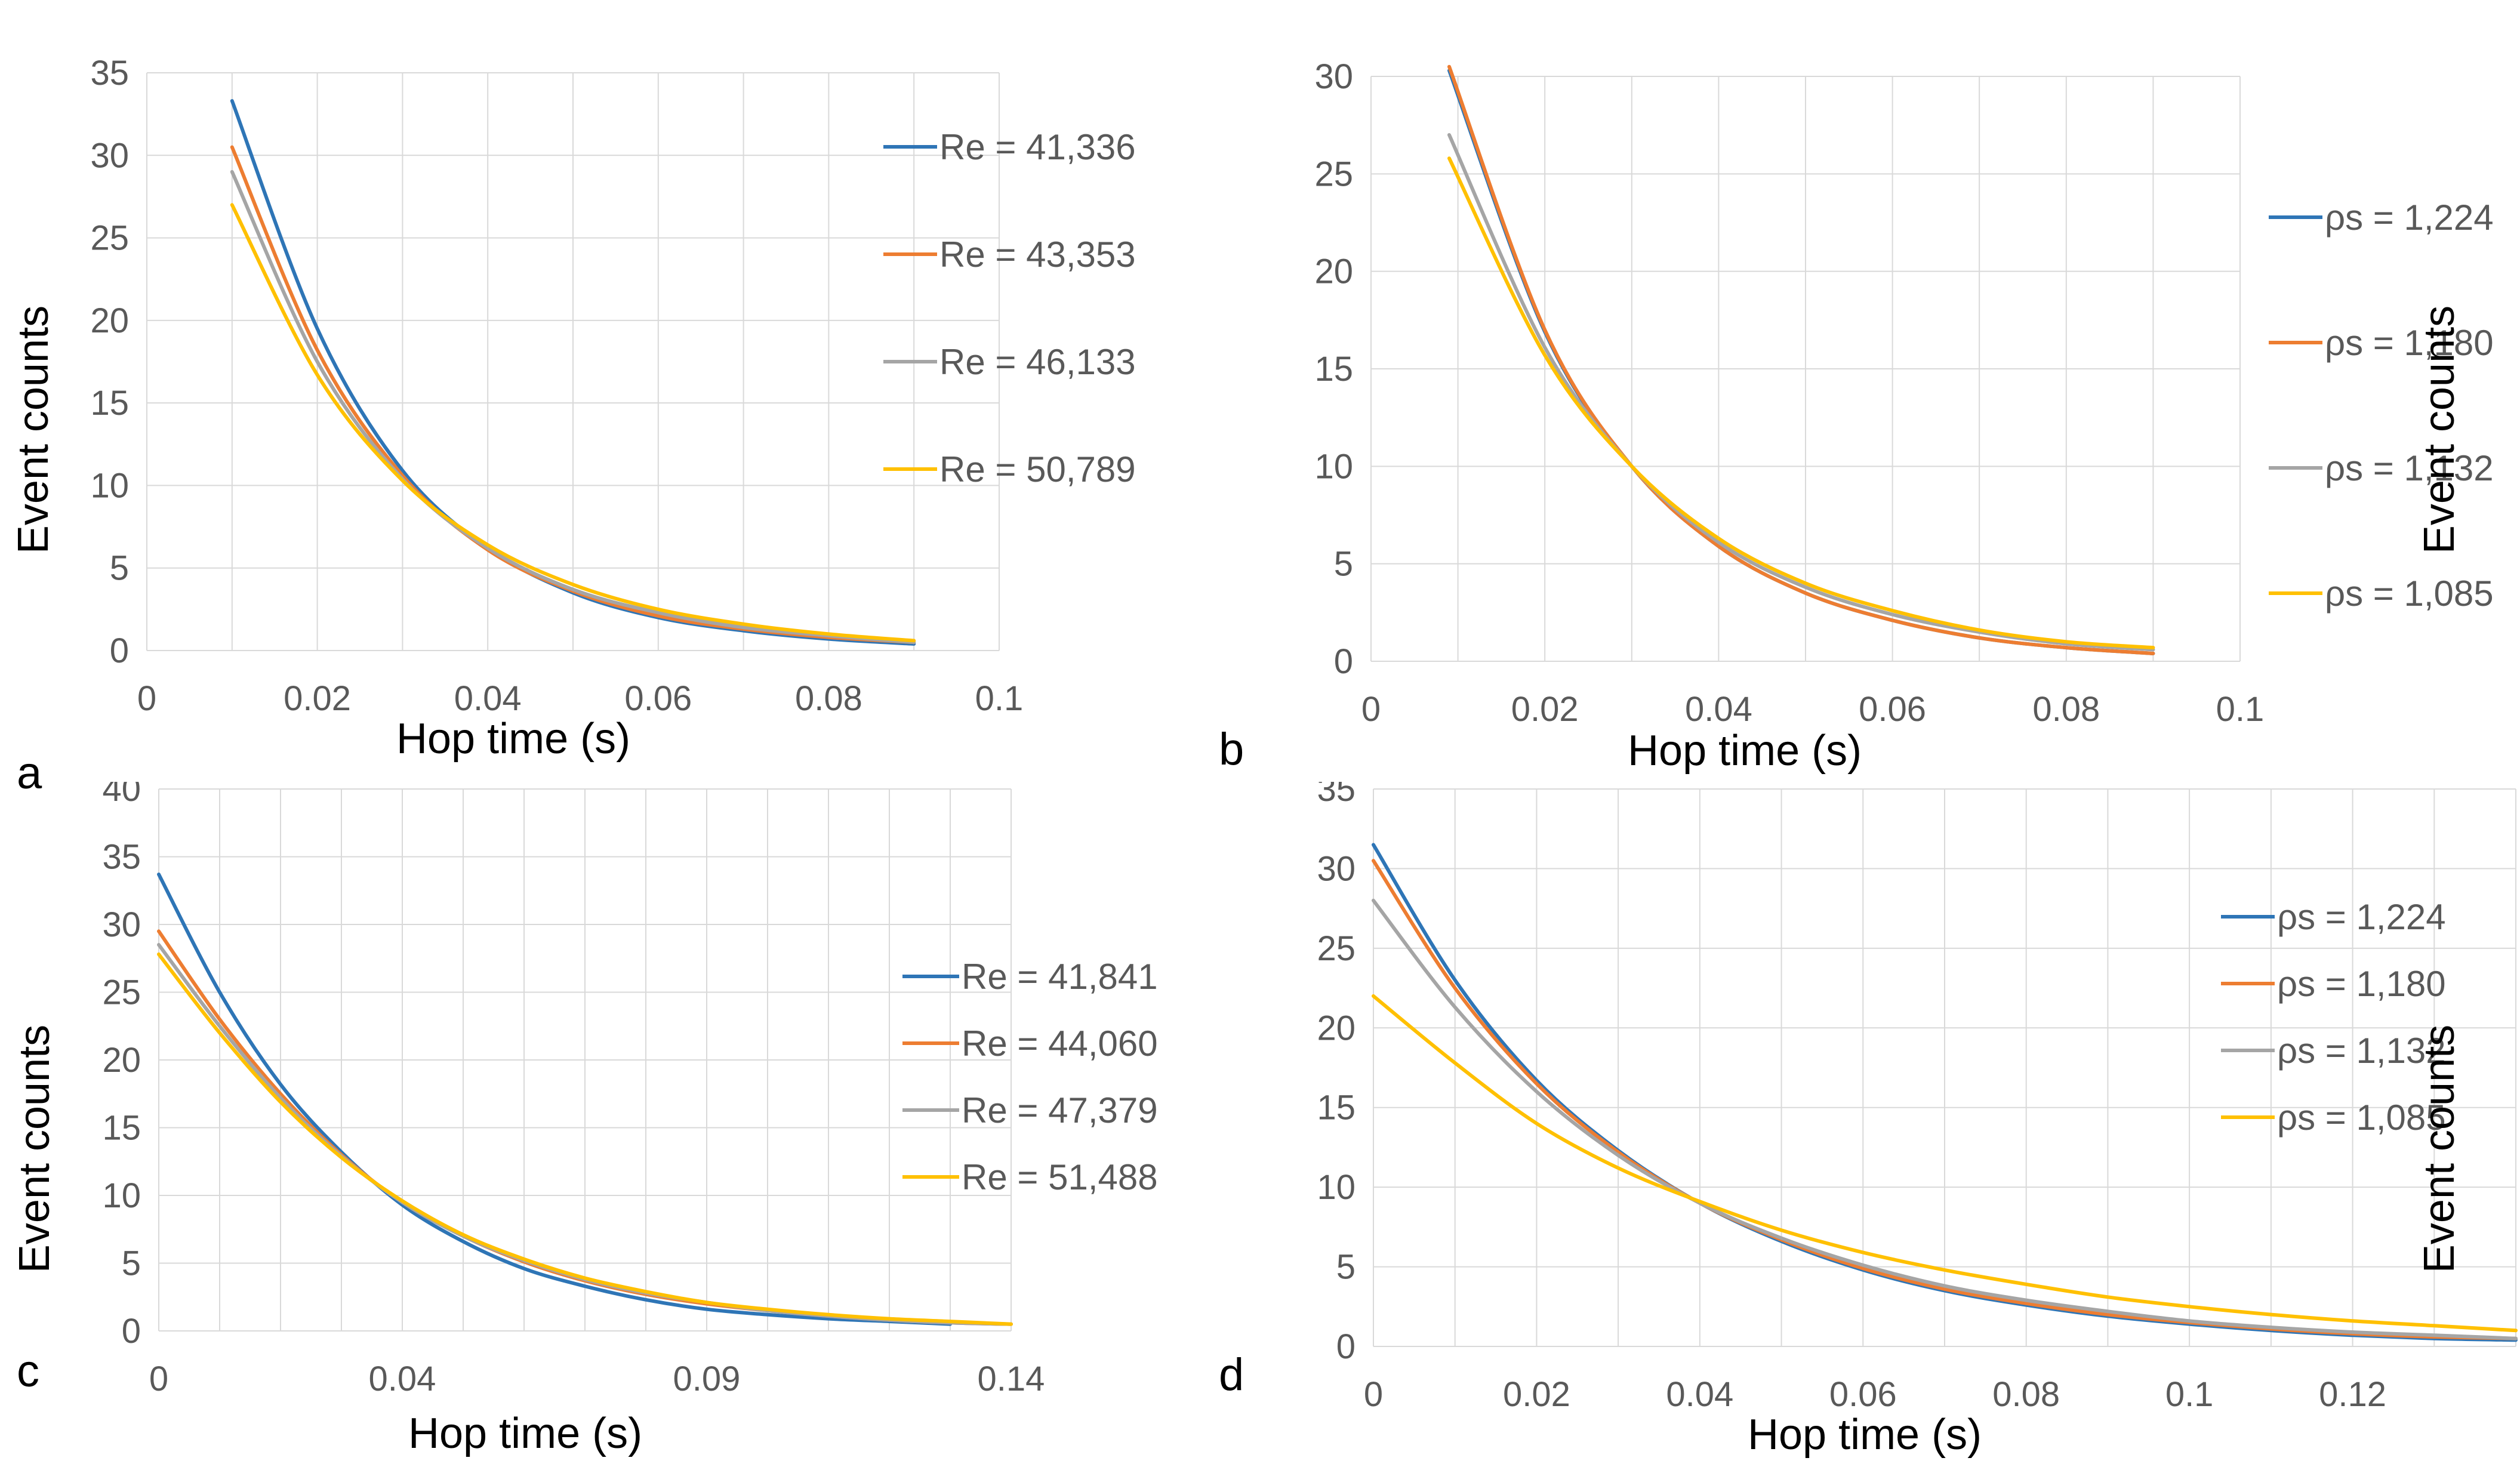 This screenshot has height=1464, width=2520. I want to click on legend-label-1: Re = 41,336, so click(1037, 147).